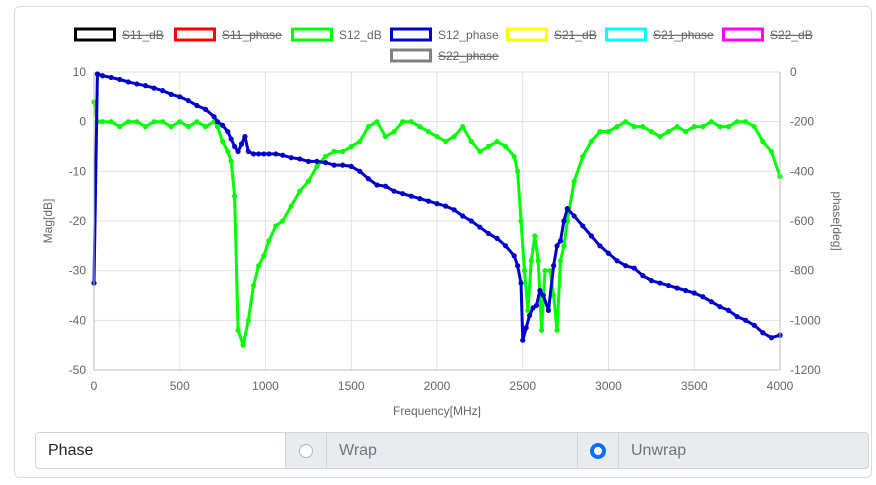 The height and width of the screenshot is (485, 876). What do you see at coordinates (94, 386) in the screenshot?
I see `x-tick-label: 0` at bounding box center [94, 386].